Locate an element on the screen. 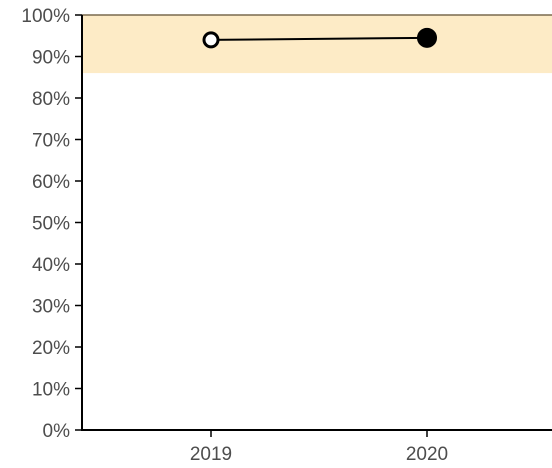 This screenshot has height=468, width=552. y-tick-label: 70% is located at coordinates (51, 141).